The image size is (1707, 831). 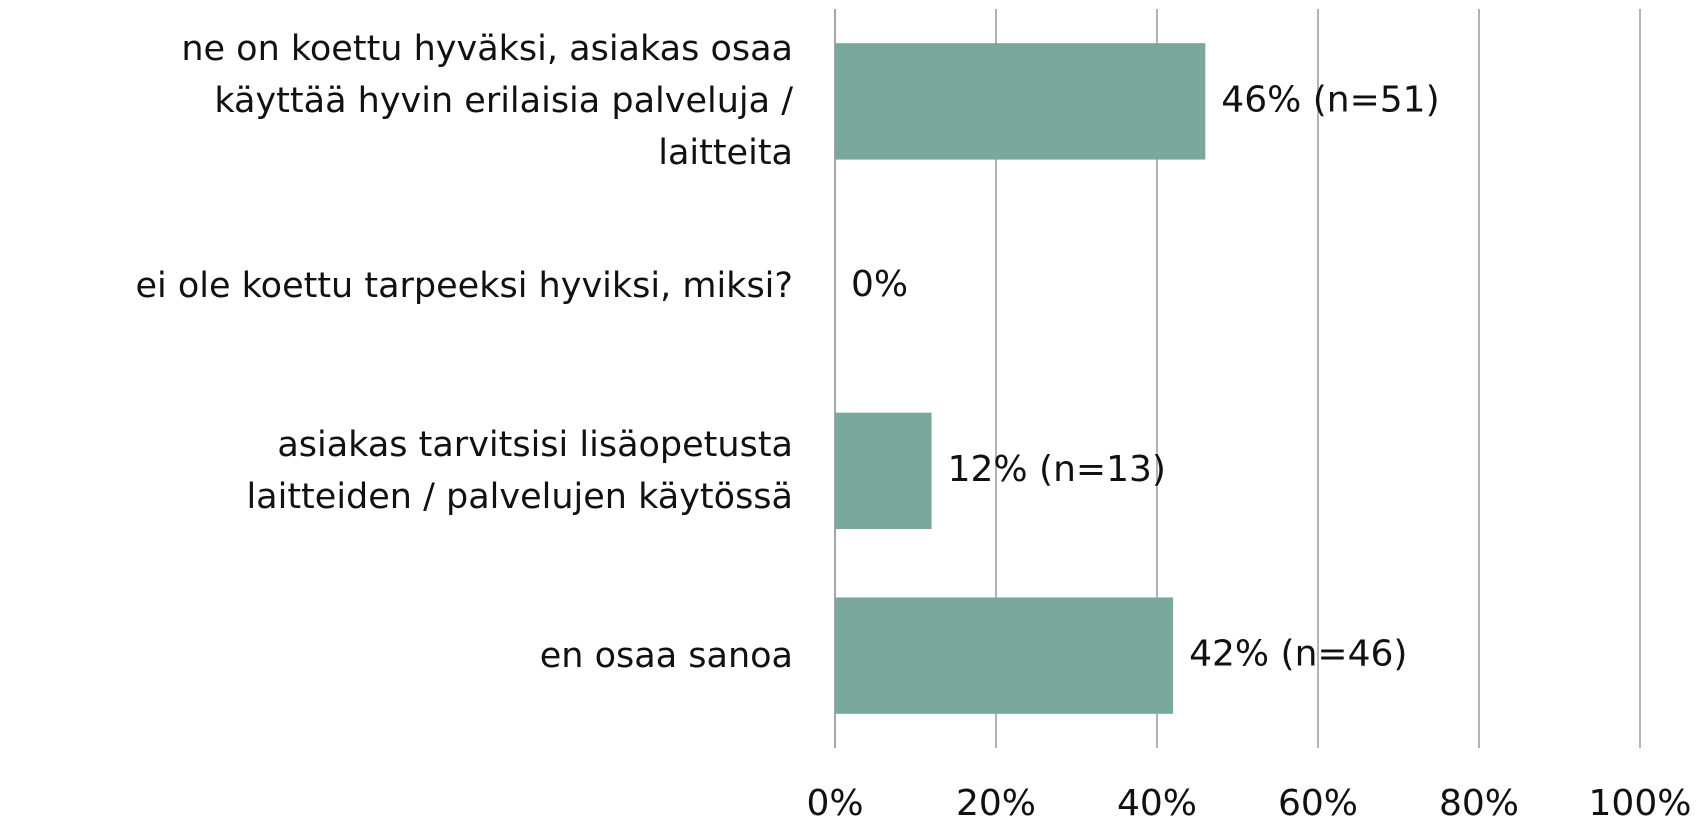 What do you see at coordinates (464, 286) in the screenshot?
I see `category-text: ei ole koettu tarpeeksi hyviksi, miksi?` at bounding box center [464, 286].